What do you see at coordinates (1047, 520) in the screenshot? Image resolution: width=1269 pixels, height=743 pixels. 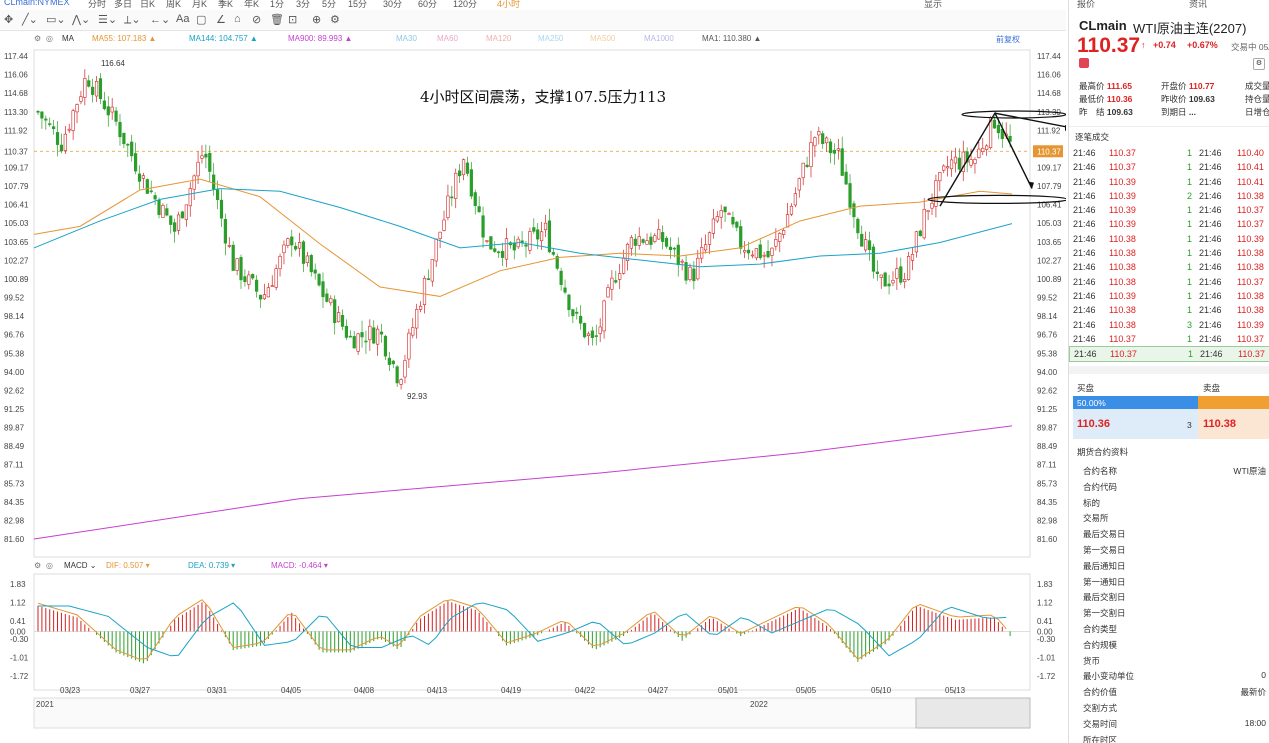 I see `price-tick-right: 82.98` at bounding box center [1047, 520].